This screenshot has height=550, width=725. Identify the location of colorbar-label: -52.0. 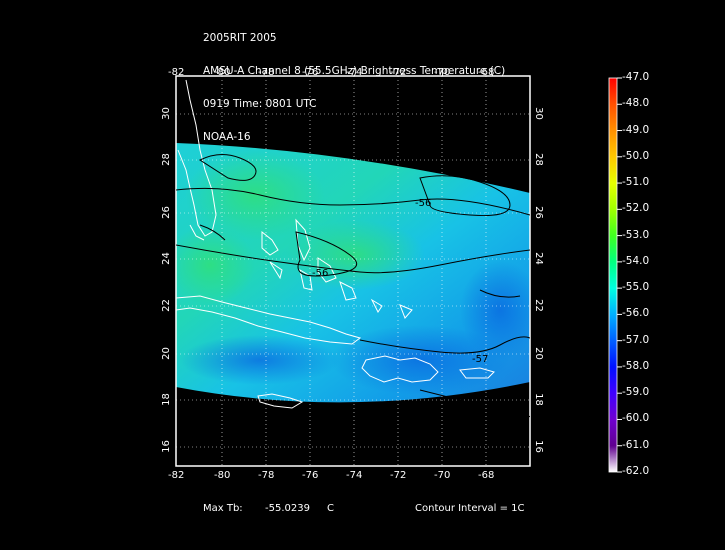
(636, 208).